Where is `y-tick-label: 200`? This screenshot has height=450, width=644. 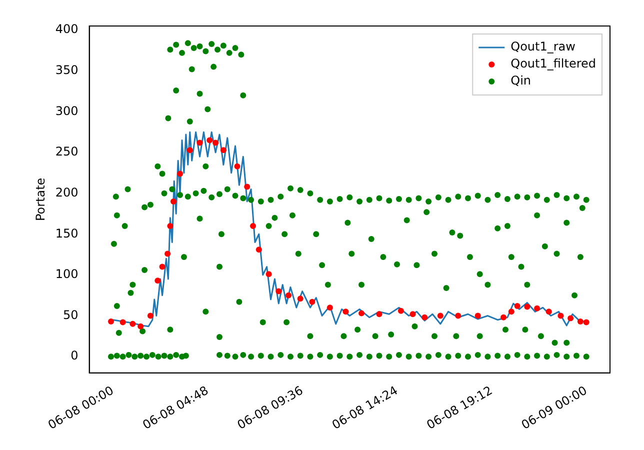 y-tick-label: 200 is located at coordinates (66, 192).